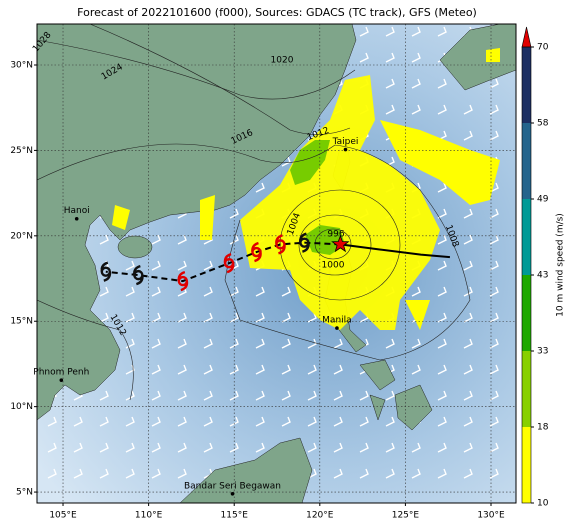  I want to click on wind-area, so click(317, 197).